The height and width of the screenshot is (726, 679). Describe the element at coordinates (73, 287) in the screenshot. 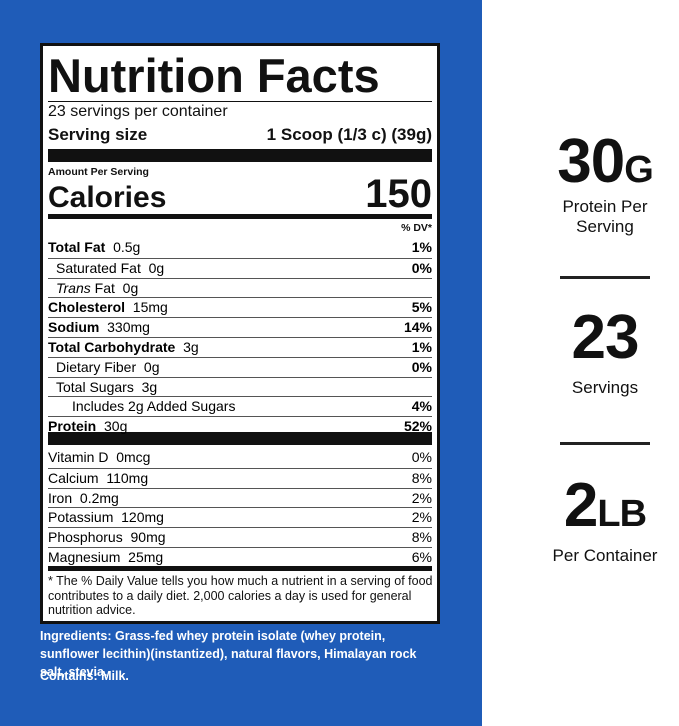

I see `nutrient-prefix: Trans` at that location.